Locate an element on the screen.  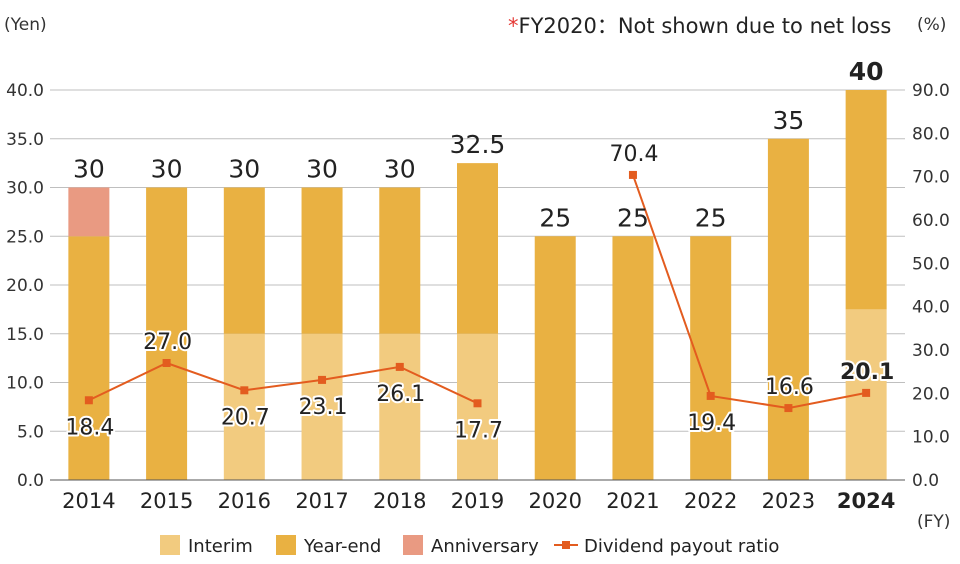
left-tick-label: 0.0 is located at coordinates (30, 481).